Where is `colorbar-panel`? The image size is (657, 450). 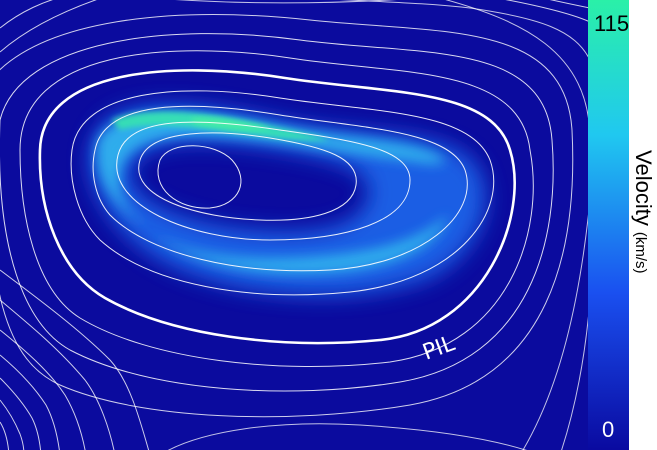 colorbar-panel is located at coordinates (643, 225).